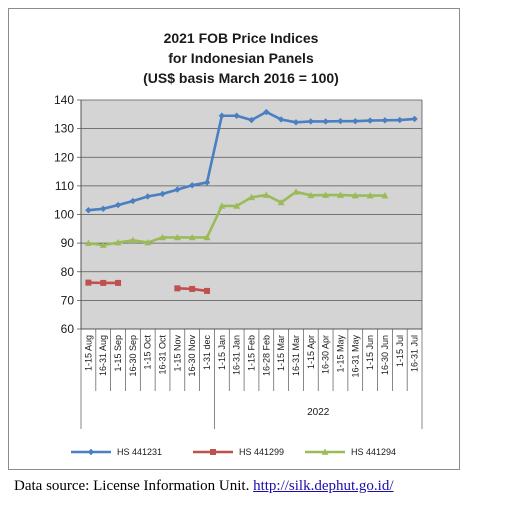 The height and width of the screenshot is (508, 513). Describe the element at coordinates (318, 412) in the screenshot. I see `x-group-label-year: 2022` at that location.